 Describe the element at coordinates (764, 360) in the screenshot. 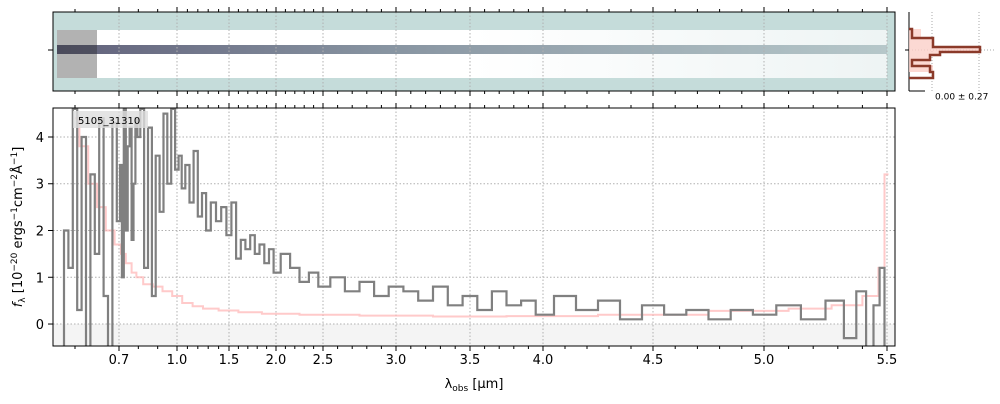

I see `x-tick-label: 5.0` at that location.